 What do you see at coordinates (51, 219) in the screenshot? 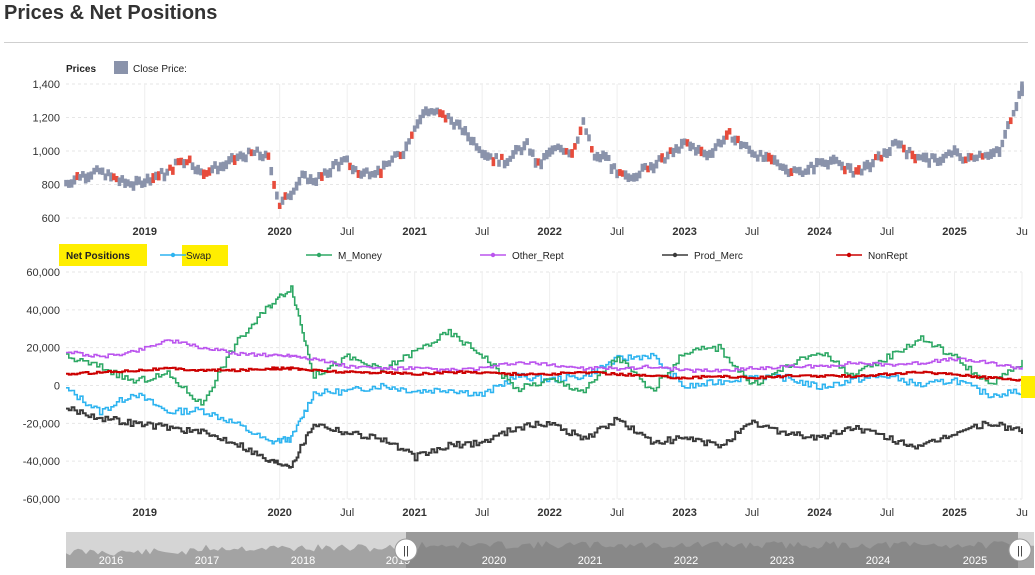
I see `y-tick-label: 600` at bounding box center [51, 219].